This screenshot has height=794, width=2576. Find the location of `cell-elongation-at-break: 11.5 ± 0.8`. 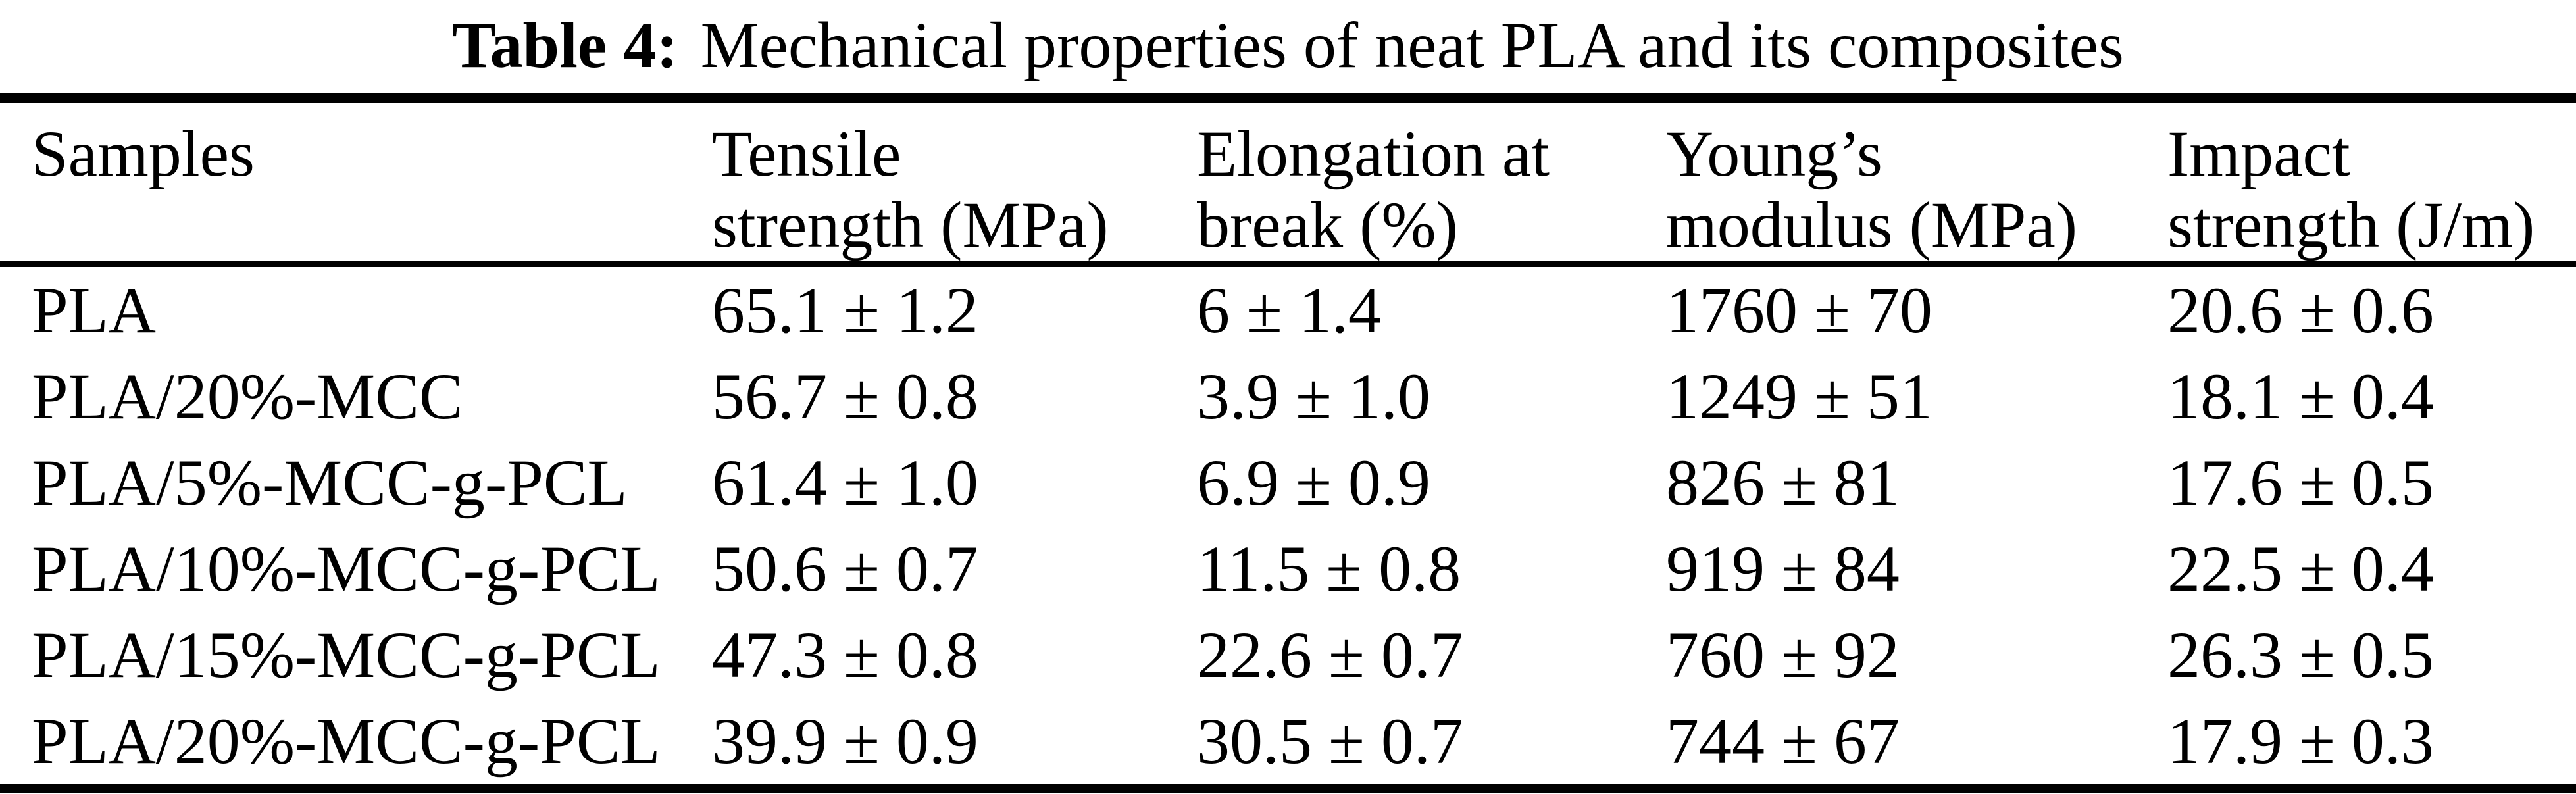

cell-elongation-at-break: 11.5 ± 0.8 is located at coordinates (1329, 569).